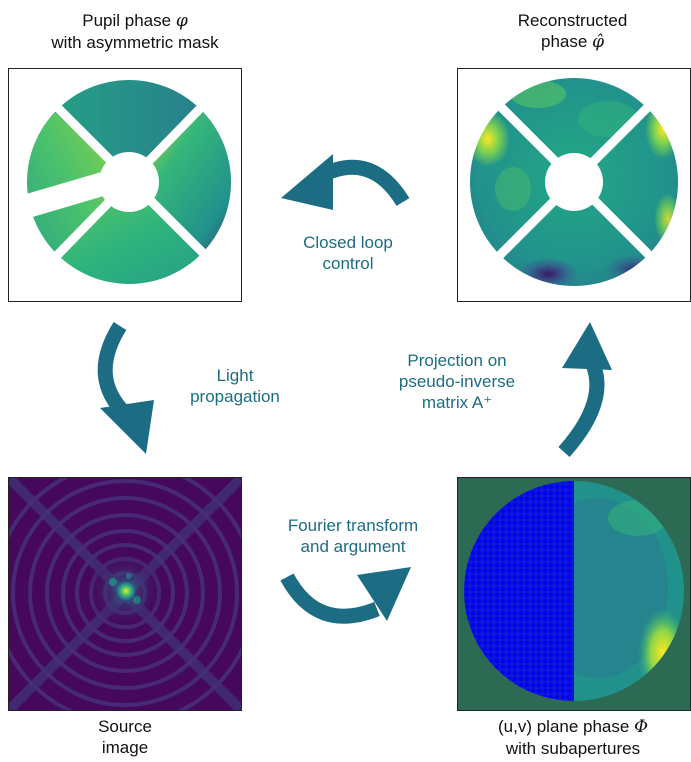  I want to click on reconstructed-title: Reconstructed, so click(572, 20).